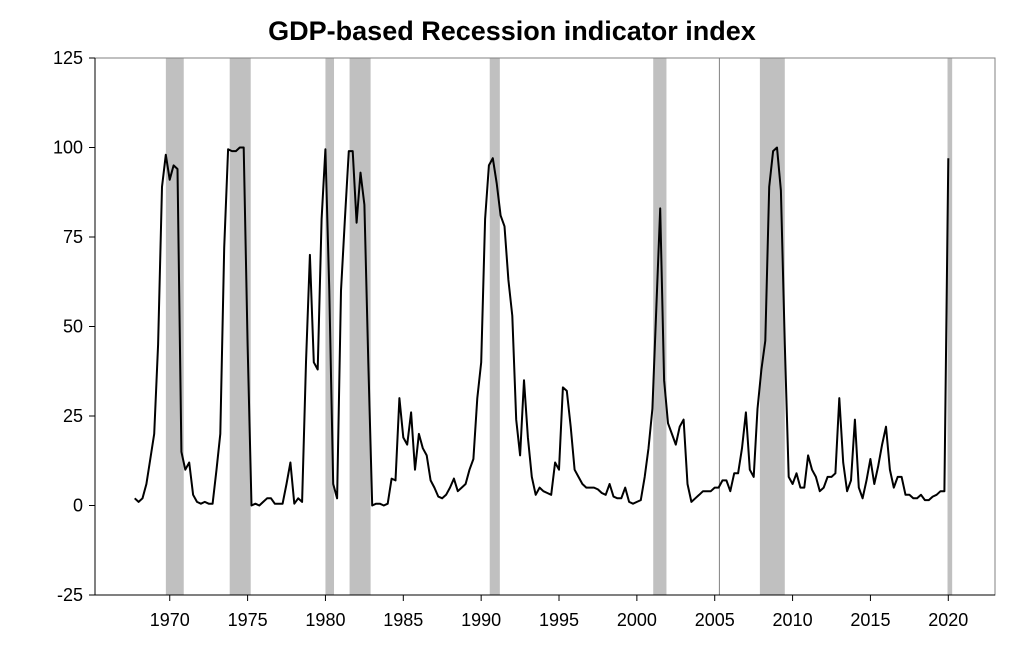 This screenshot has height=646, width=1024. I want to click on chart-title: GDP-based Recession indicator index, so click(512, 31).